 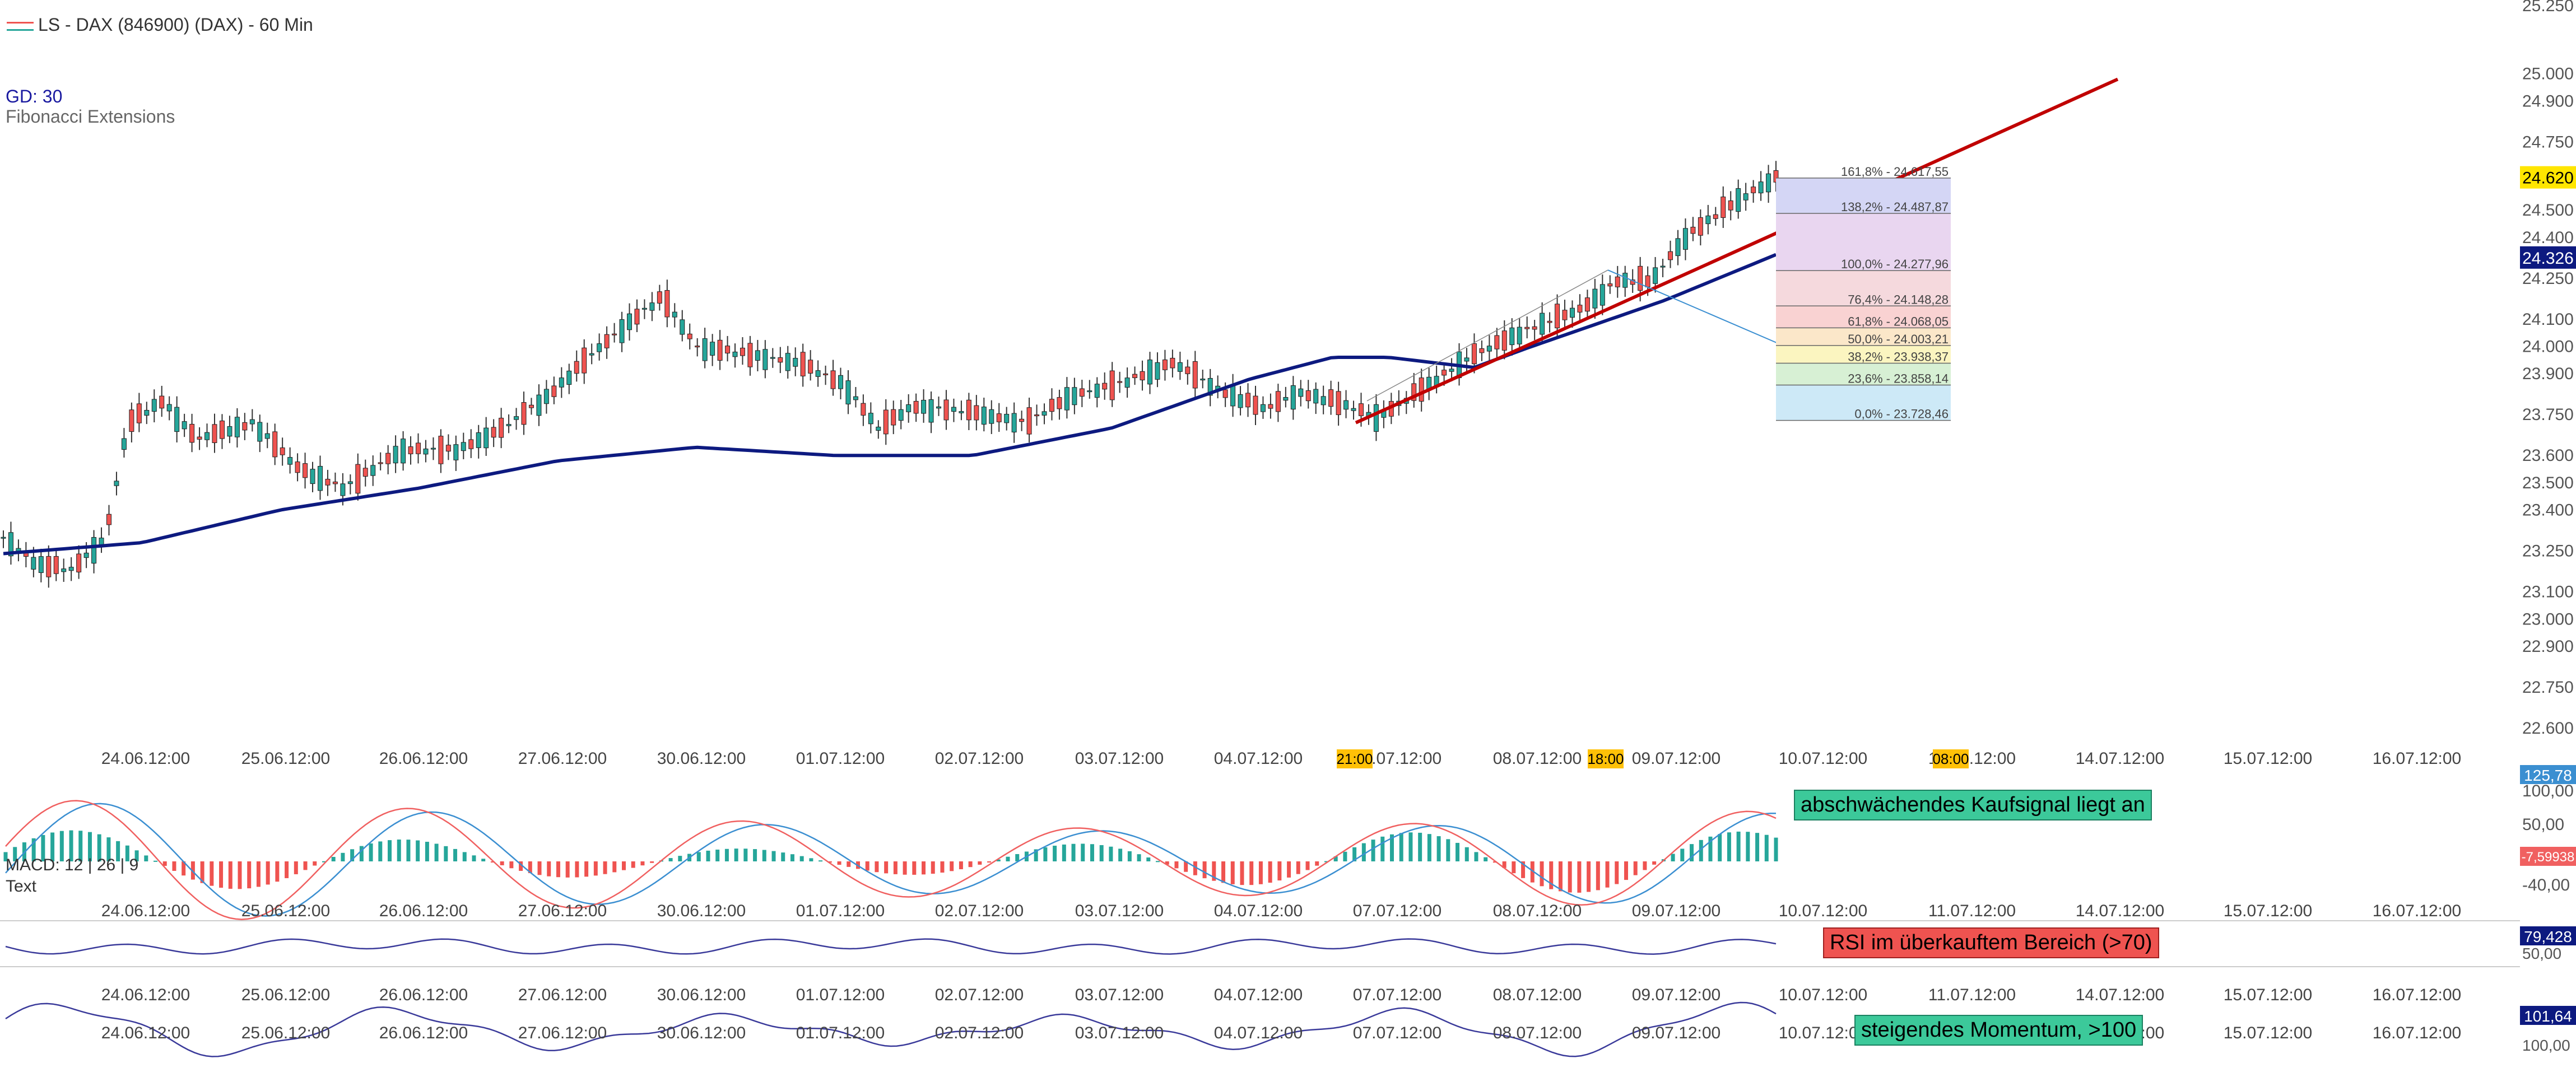 What do you see at coordinates (1606, 758) in the screenshot?
I see `time-marker-badge` at bounding box center [1606, 758].